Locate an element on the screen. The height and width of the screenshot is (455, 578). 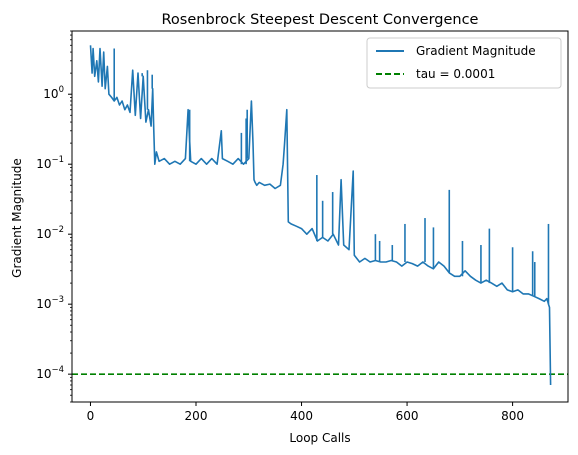
x-tick-label: 200 is located at coordinates (196, 416).